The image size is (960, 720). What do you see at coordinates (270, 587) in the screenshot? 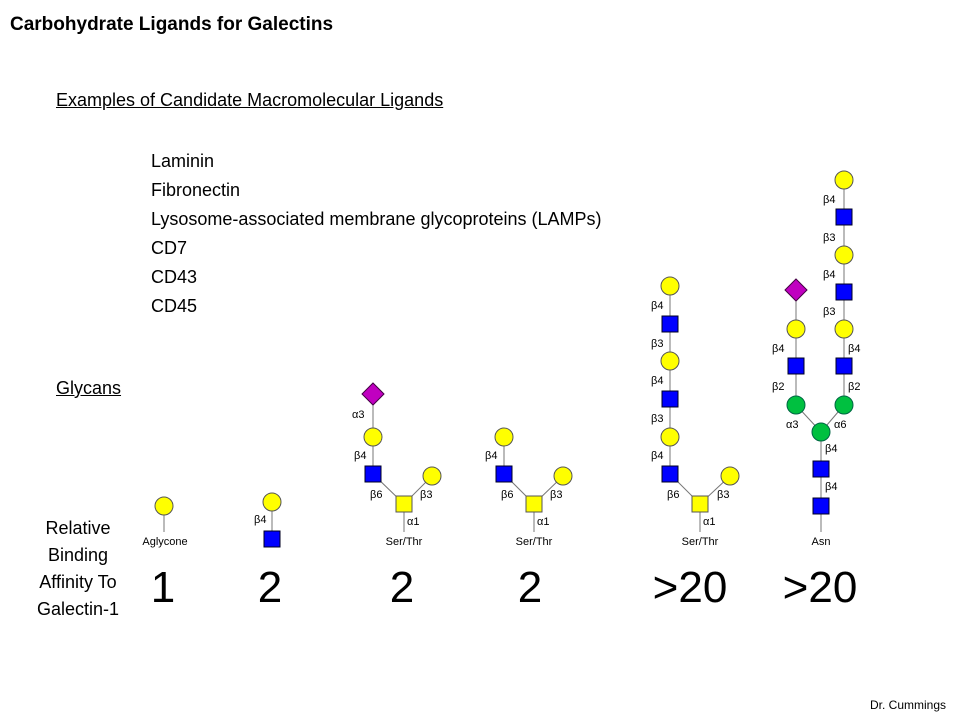
I see `affinity-value-2: 2` at bounding box center [270, 587].